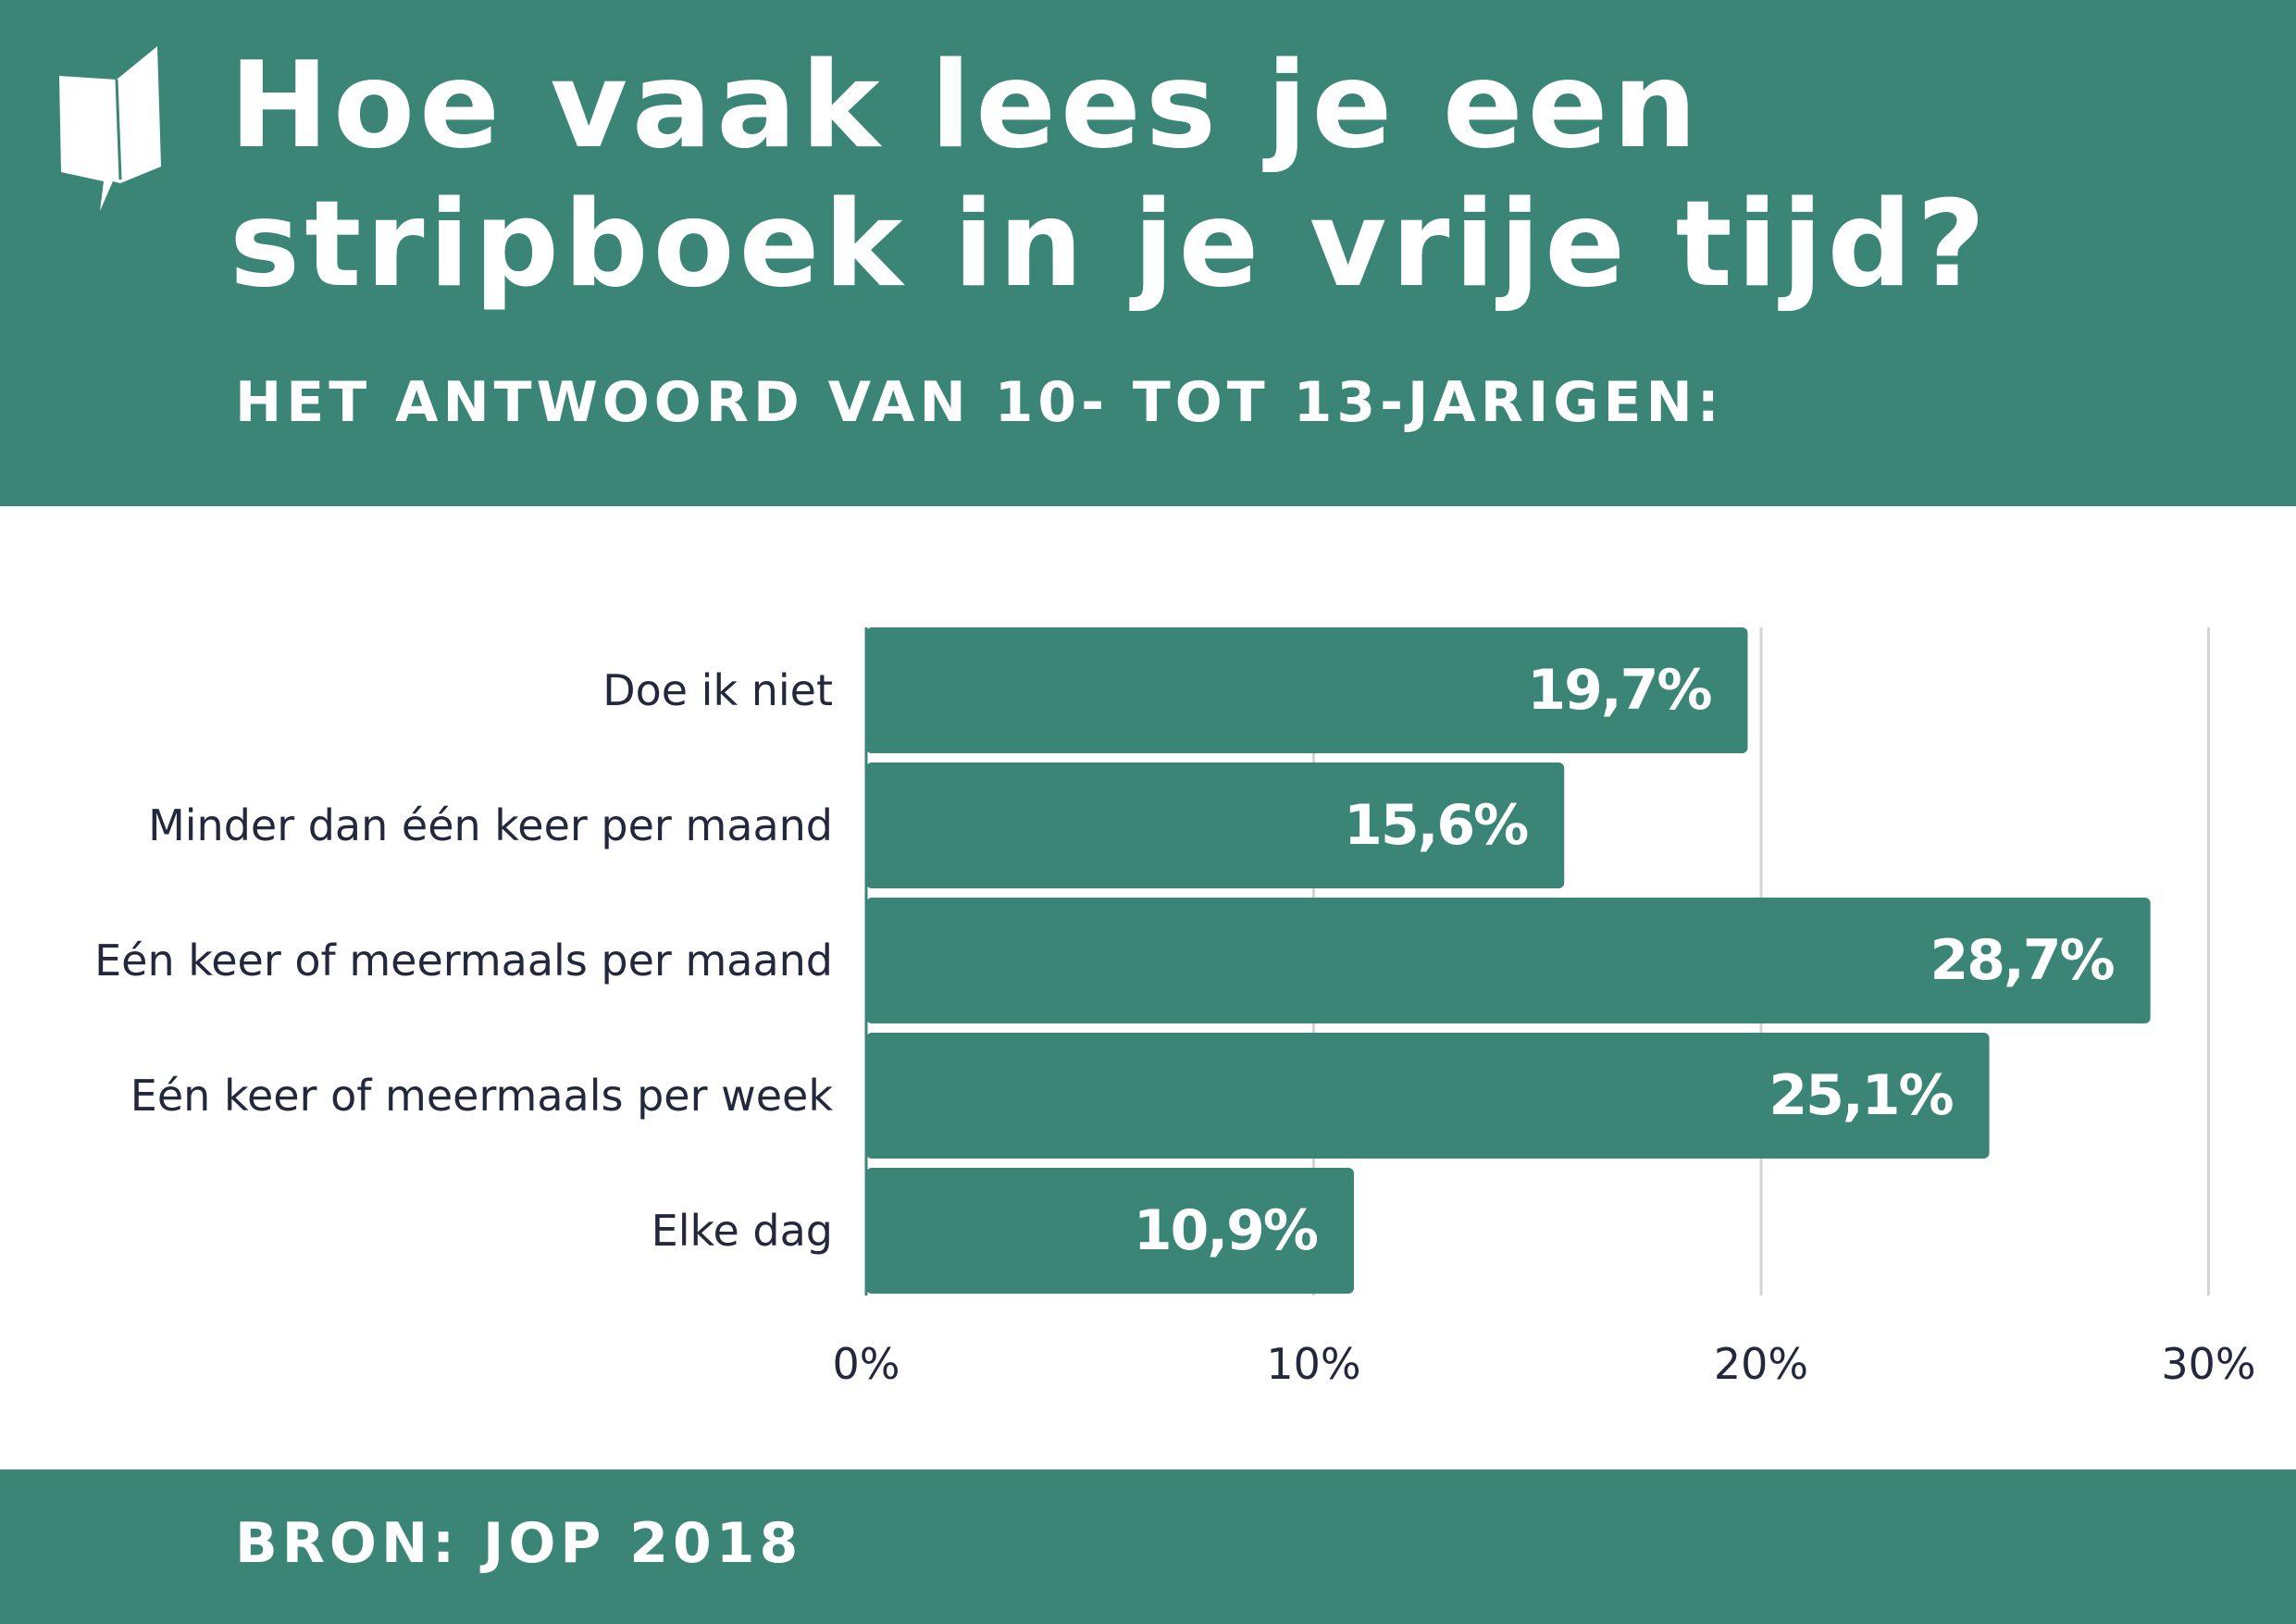 The height and width of the screenshot is (1624, 2296). What do you see at coordinates (2022, 960) in the screenshot?
I see `value-label: 28,7%` at bounding box center [2022, 960].